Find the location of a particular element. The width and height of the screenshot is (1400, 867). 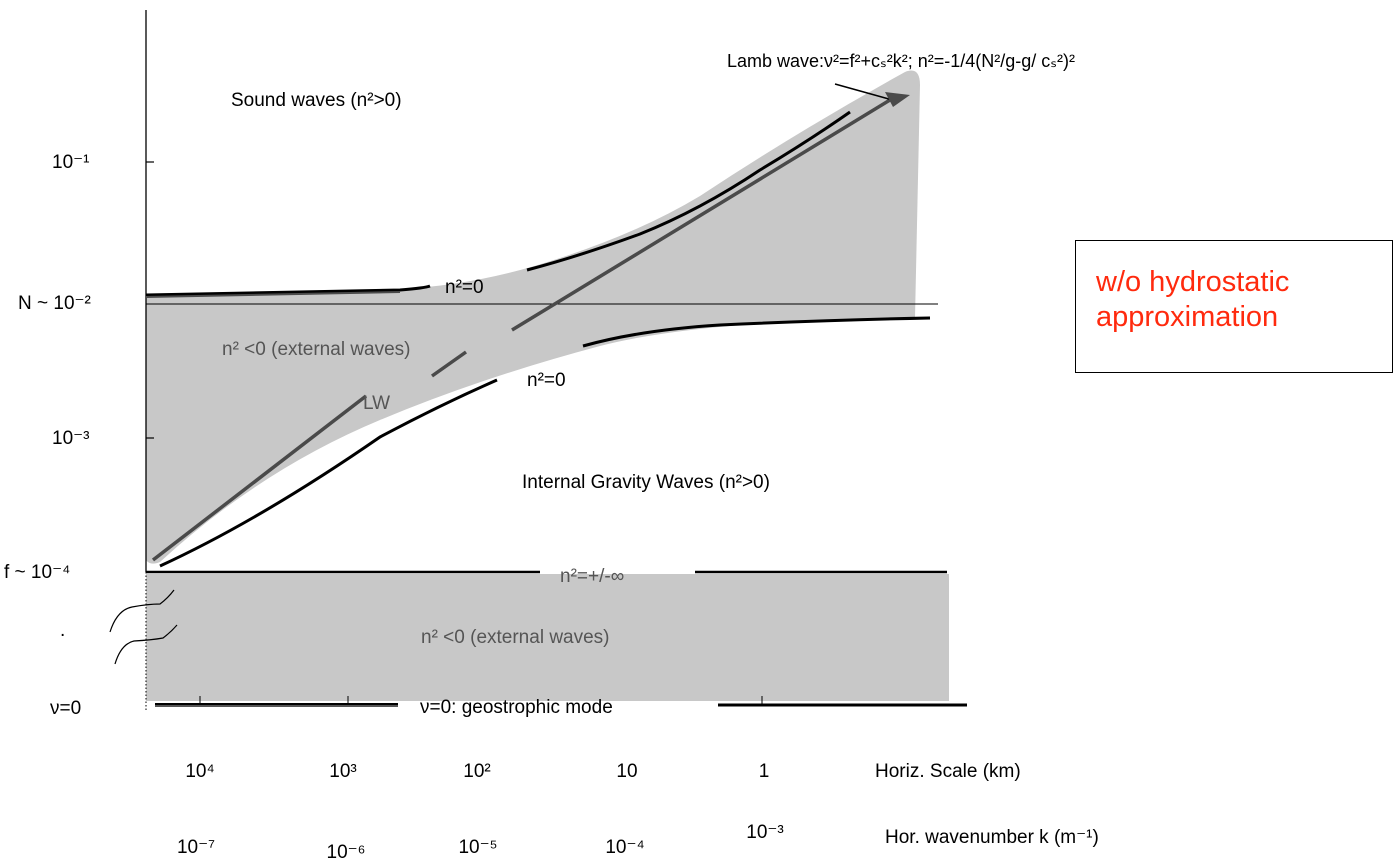

note-box: w/o hydrostatic approximation is located at coordinates (1234, 306).